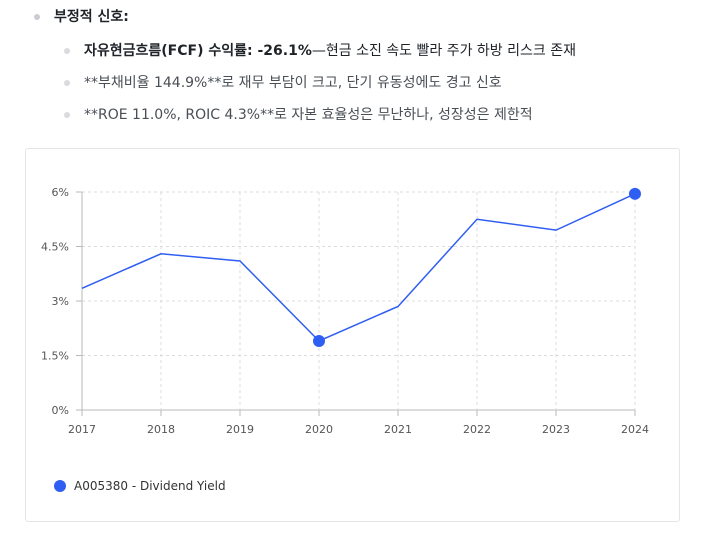  Describe the element at coordinates (91, 17) in the screenshot. I see `section-heading: 부정적 신호:` at that location.